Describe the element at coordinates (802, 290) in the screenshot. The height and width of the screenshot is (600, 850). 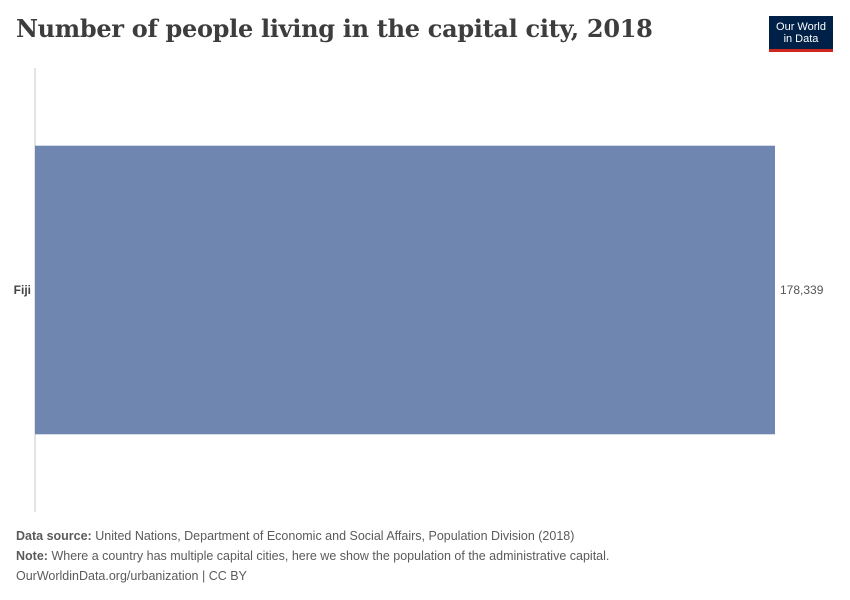
I see `value-label: 178,339` at that location.